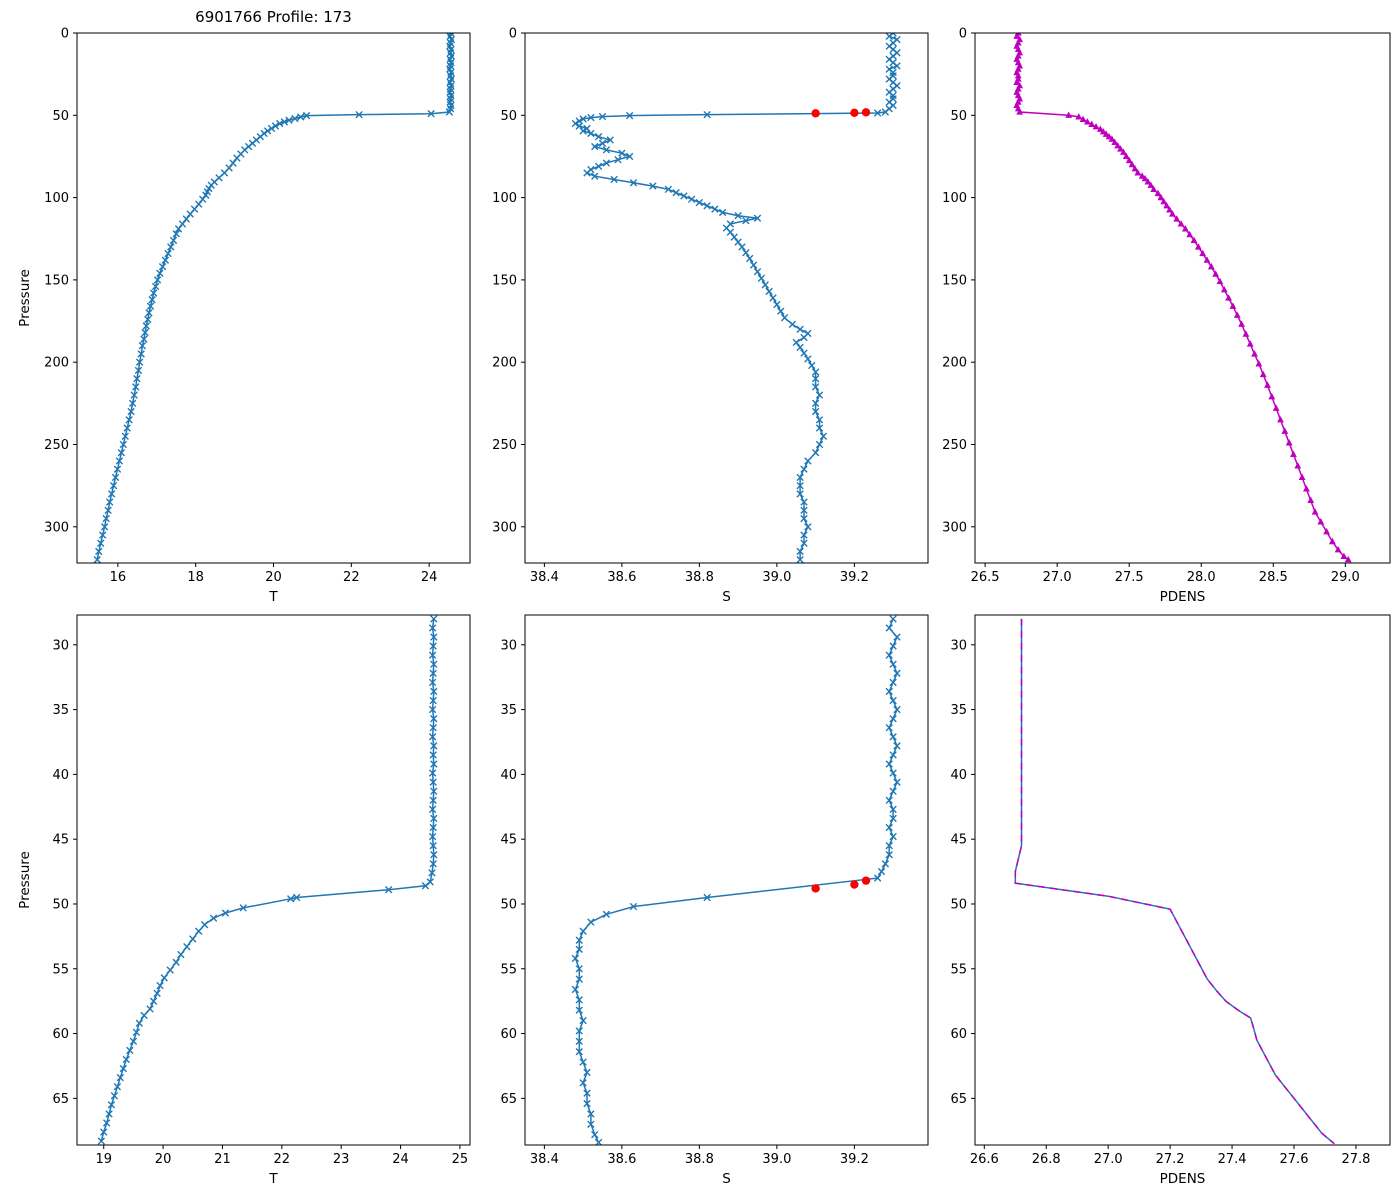 Image resolution: width=1400 pixels, height=1200 pixels. What do you see at coordinates (854, 577) in the screenshot?
I see `x-tick-label: 39.2` at bounding box center [854, 577].